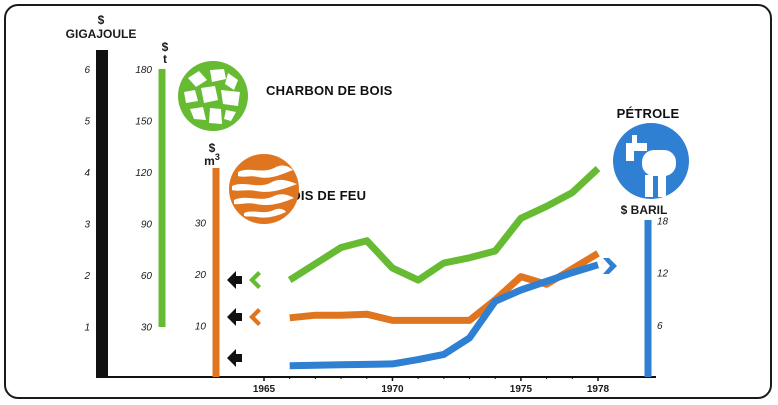  What do you see at coordinates (329, 90) in the screenshot?
I see `charbon-label: CHARBON DE BOIS` at bounding box center [329, 90].